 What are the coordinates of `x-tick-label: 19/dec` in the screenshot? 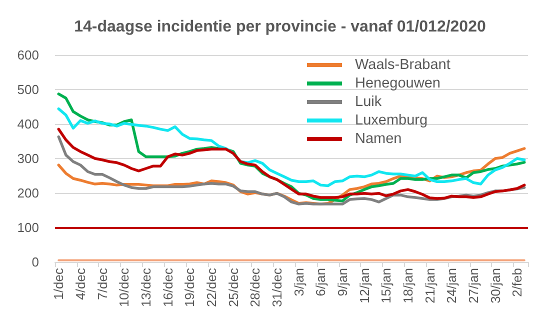 It's located at (190, 288).